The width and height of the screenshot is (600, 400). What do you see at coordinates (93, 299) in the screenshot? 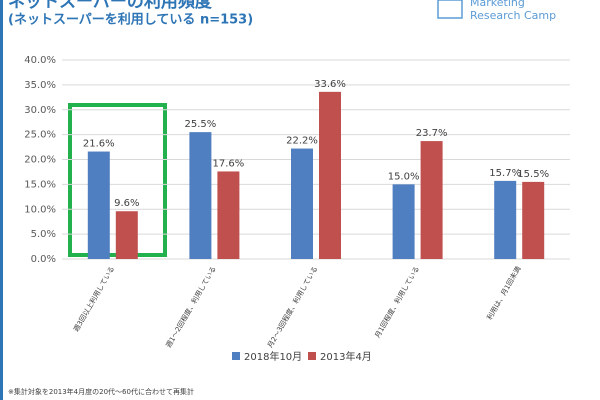
I see `x-tick-label: 週3回以上利用している` at bounding box center [93, 299].